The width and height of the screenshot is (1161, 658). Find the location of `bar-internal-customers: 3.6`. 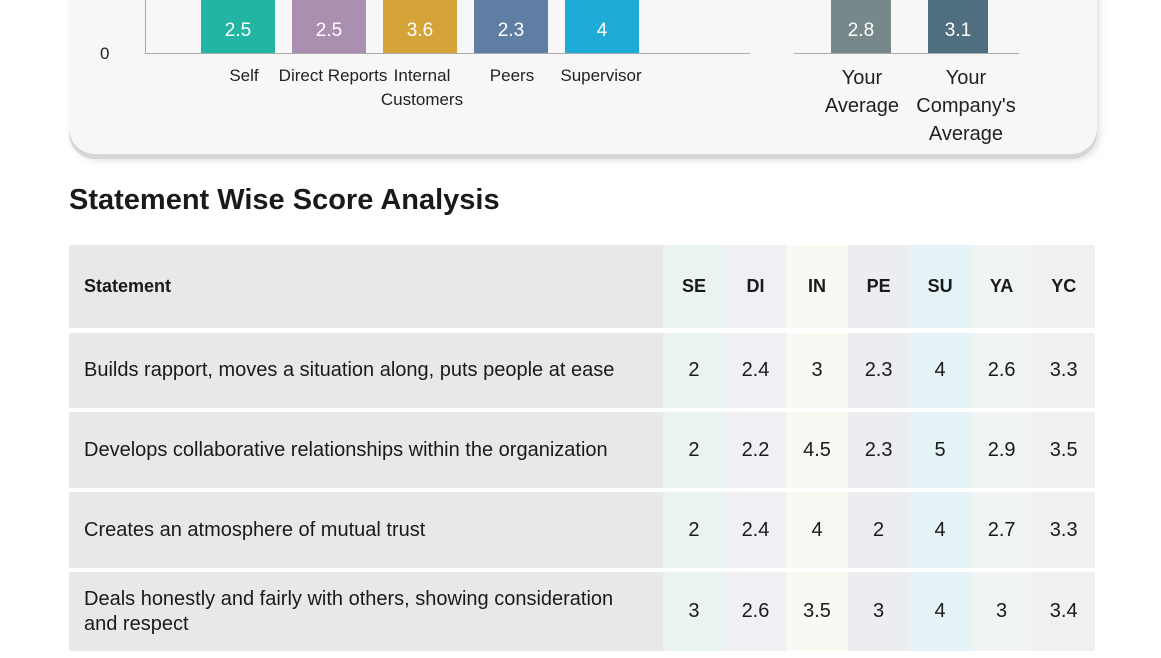

bar-internal-customers: 3.6 is located at coordinates (420, 26).